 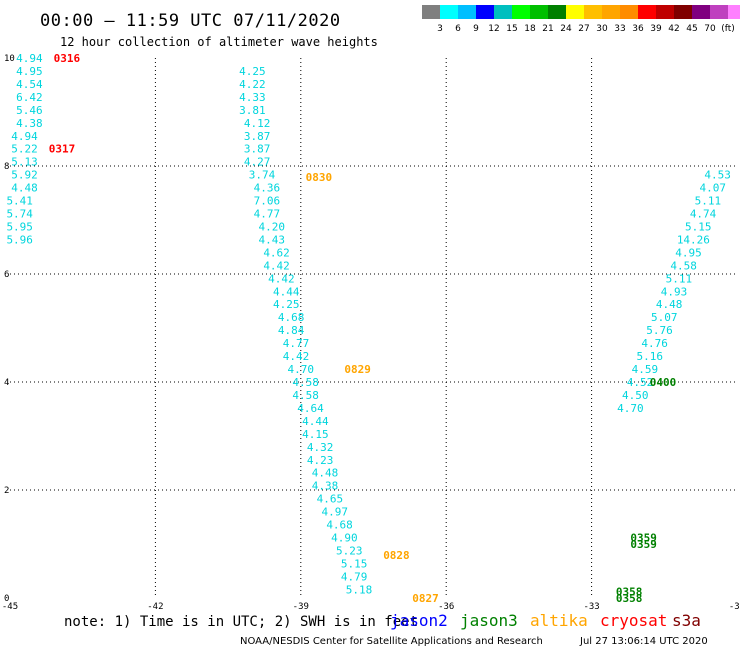 I want to click on colorbar-label: 36, so click(x=638, y=29).